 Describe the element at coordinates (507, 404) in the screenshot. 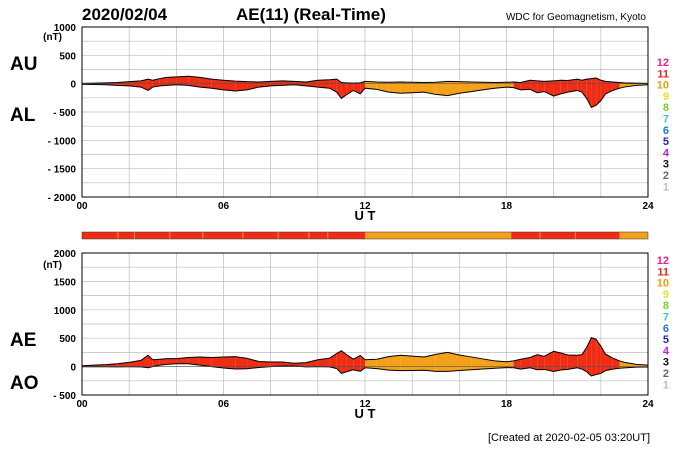

I see `ae-ao-x-tick-label: 18` at that location.